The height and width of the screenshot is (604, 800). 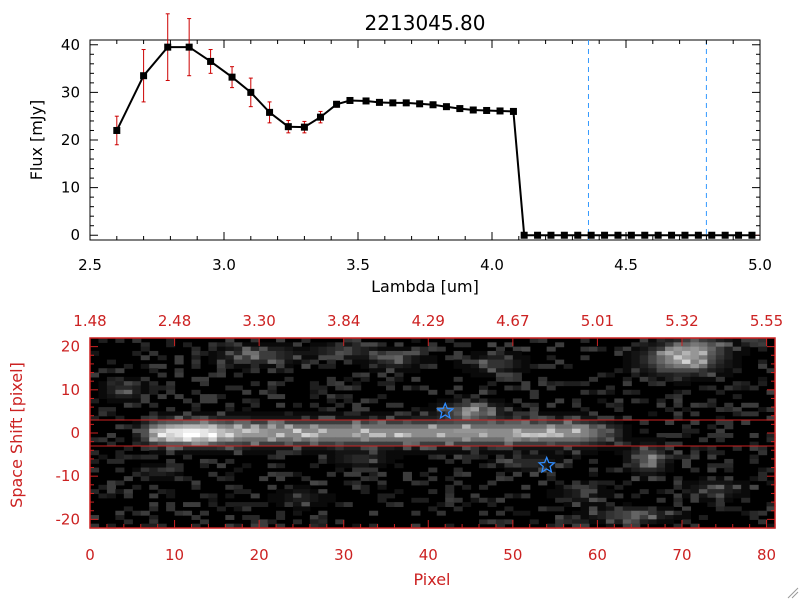 What do you see at coordinates (224, 265) in the screenshot?
I see `x-tick-label: 3.0` at bounding box center [224, 265].